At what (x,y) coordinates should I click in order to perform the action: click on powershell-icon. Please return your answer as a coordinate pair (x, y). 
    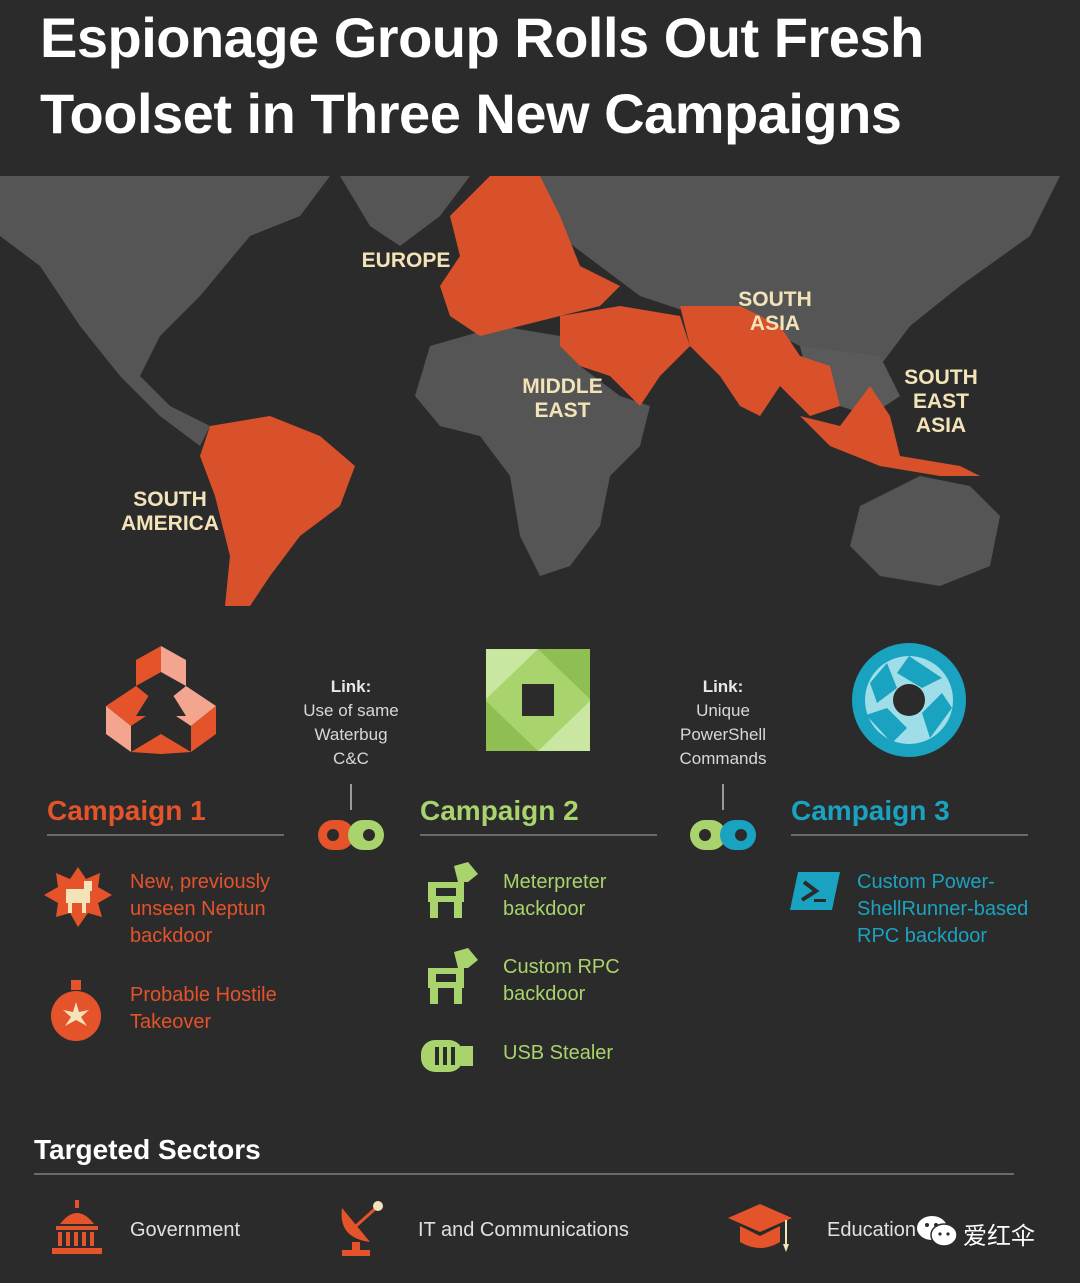
    Looking at the image, I should click on (815, 891).